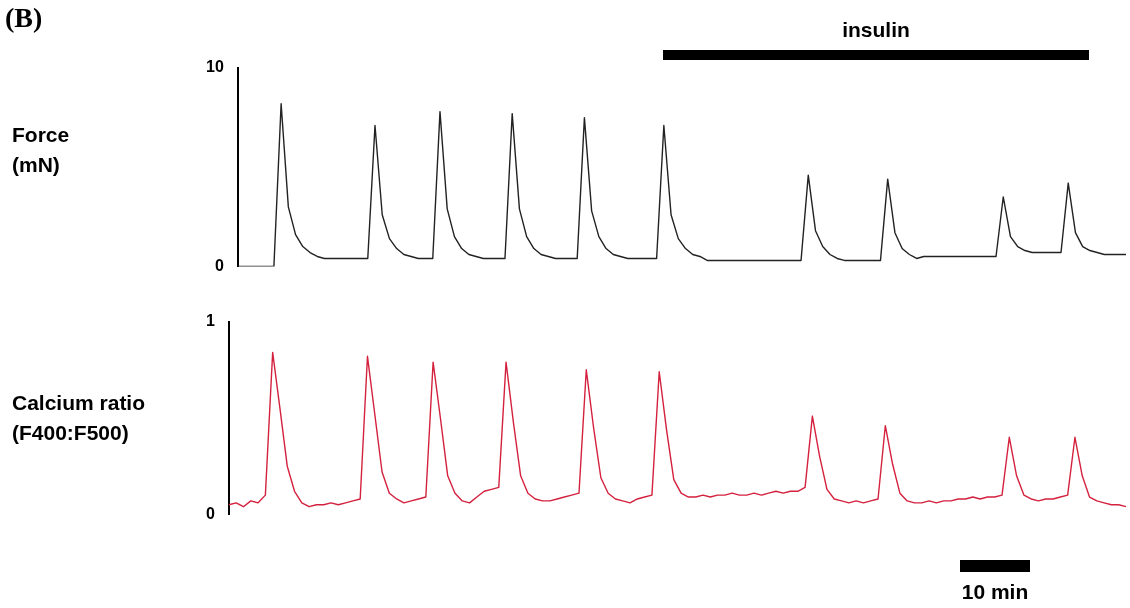  I want to click on y-axis-title: Force (mN), so click(41, 150).